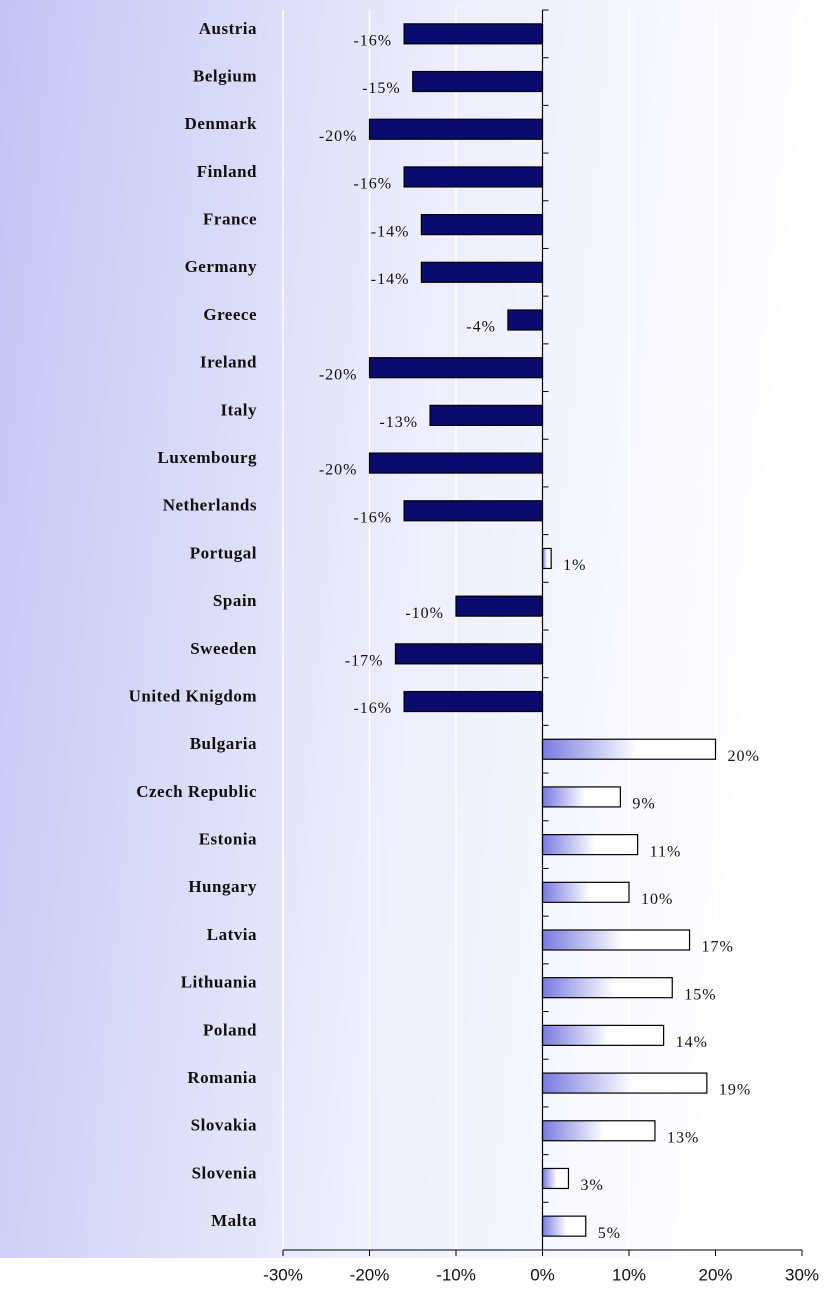 This screenshot has height=1290, width=830. I want to click on data-label: 13%, so click(683, 1137).